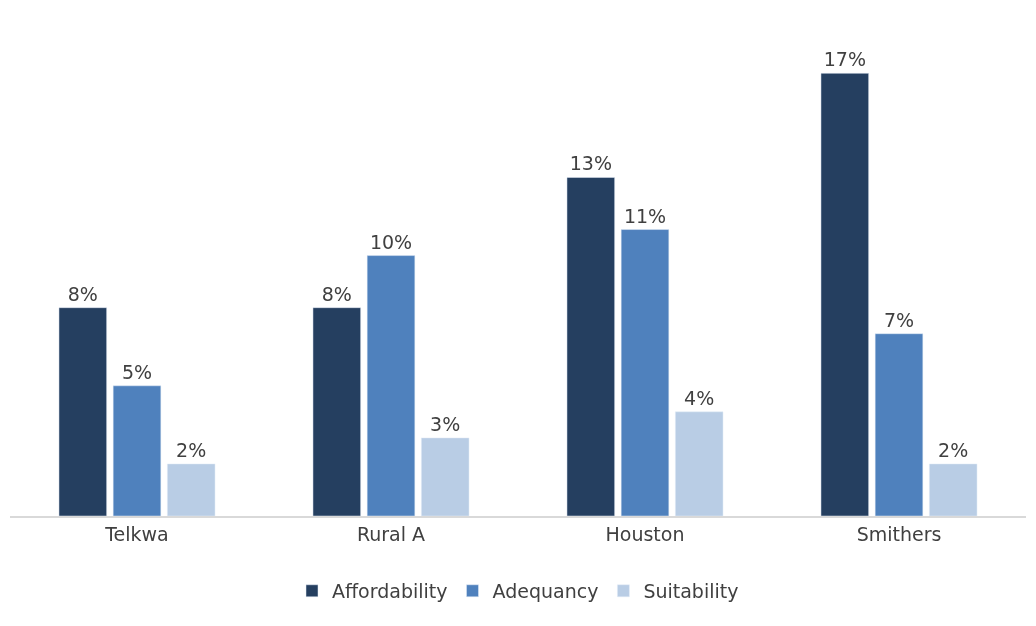 This screenshot has width=1036, height=626. What do you see at coordinates (445, 423) in the screenshot?
I see `data-label: 3%` at bounding box center [445, 423].